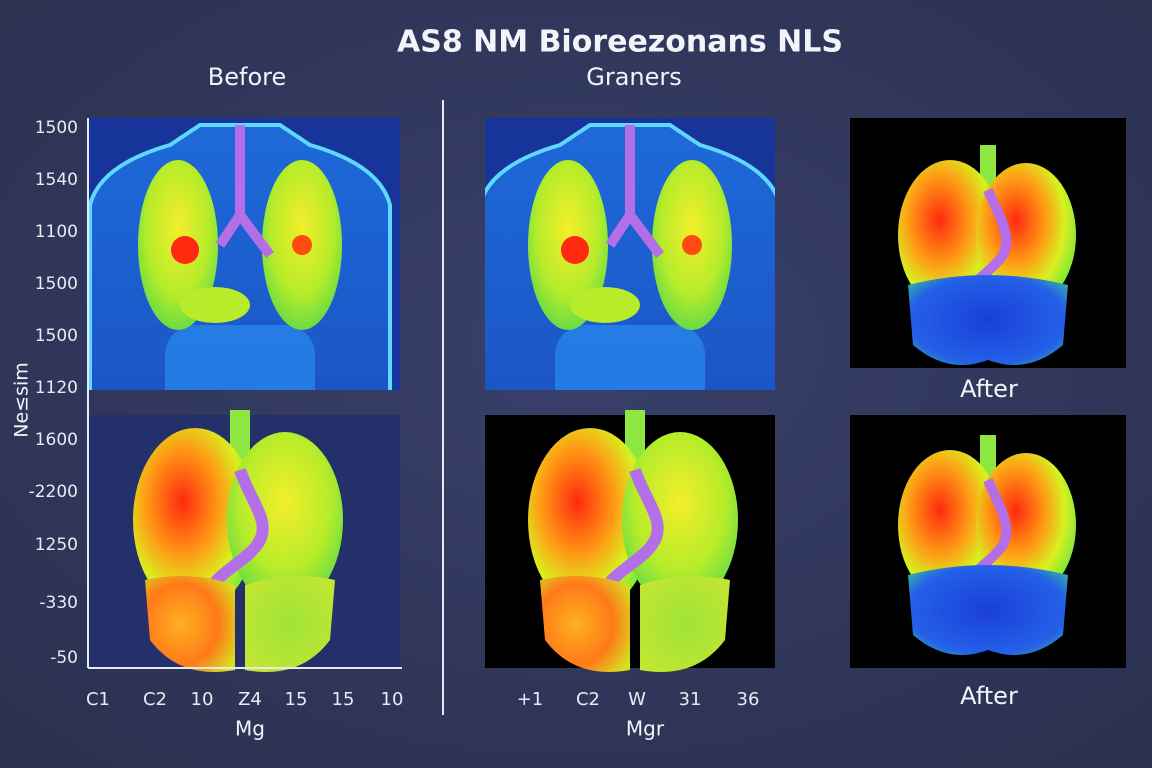 Image resolution: width=1152 pixels, height=768 pixels. I want to click on panel-heading: Graners, so click(634, 77).